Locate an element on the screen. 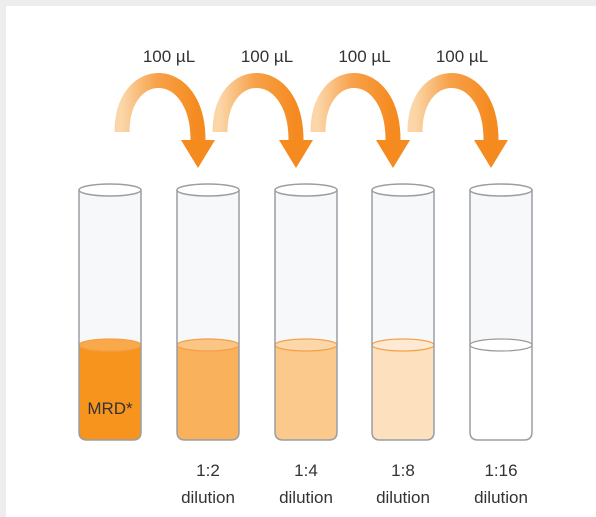 This screenshot has height=517, width=596. tube: 1:2 dilution is located at coordinates (208, 345).